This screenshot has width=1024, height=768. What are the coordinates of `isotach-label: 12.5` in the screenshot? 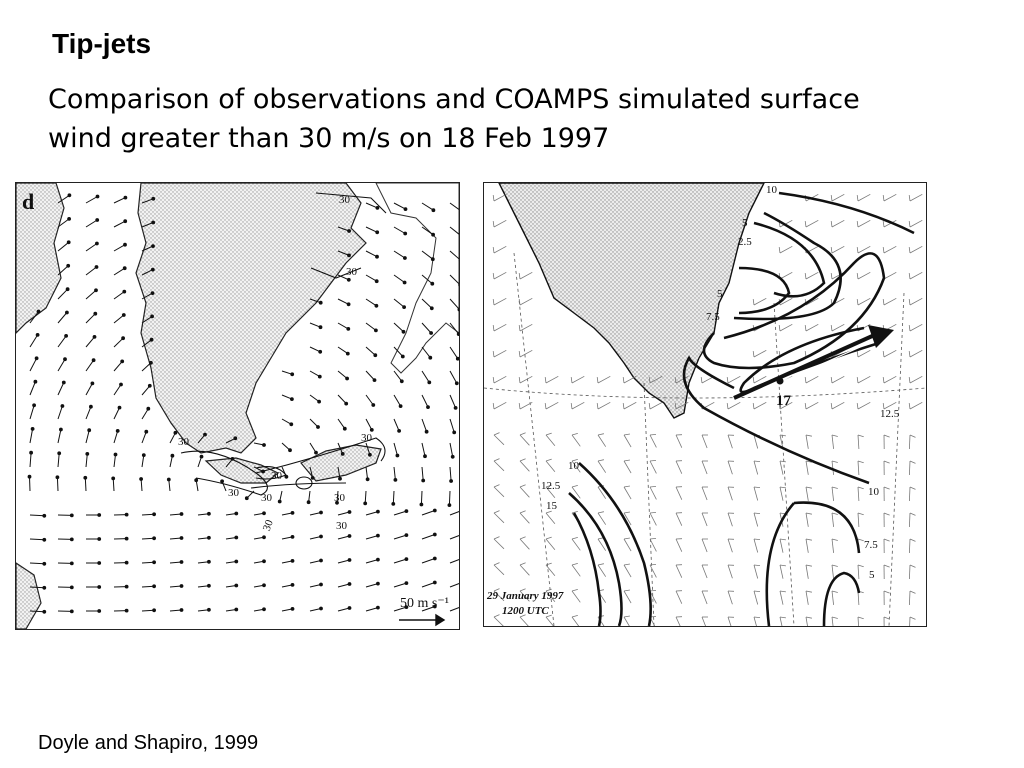 It's located at (551, 486).